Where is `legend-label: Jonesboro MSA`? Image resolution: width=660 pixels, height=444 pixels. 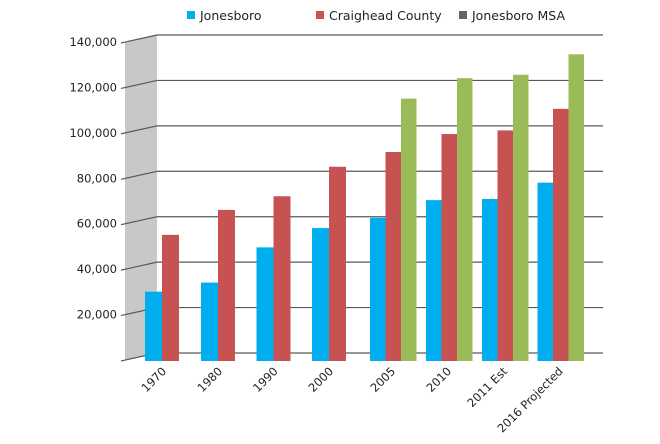
legend-label: Jonesboro MSA is located at coordinates (518, 15).